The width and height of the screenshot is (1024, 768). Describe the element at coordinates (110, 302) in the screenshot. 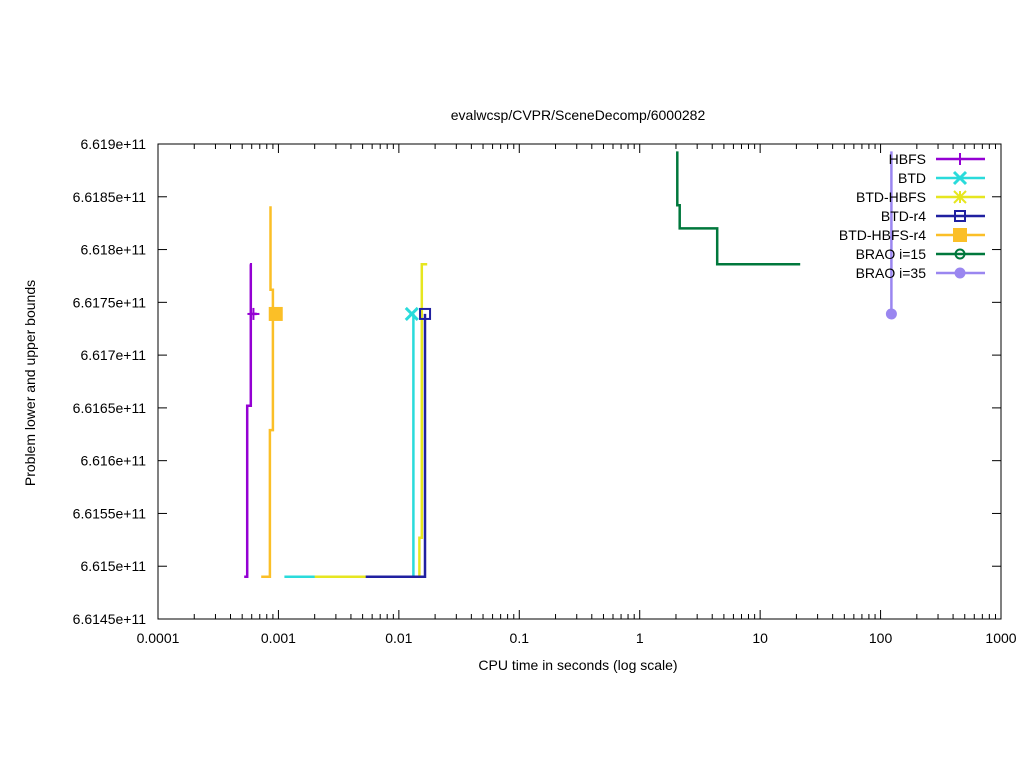

I see `y-tick-label: 6.6175e+11` at that location.